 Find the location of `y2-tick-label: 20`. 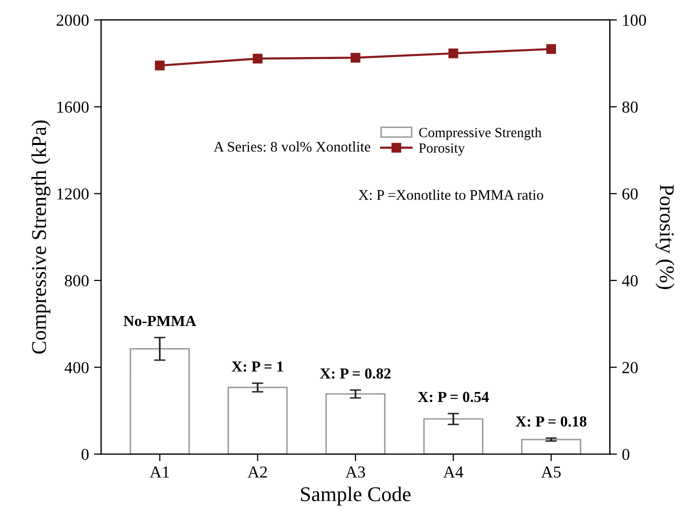

y2-tick-label: 20 is located at coordinates (630, 368).